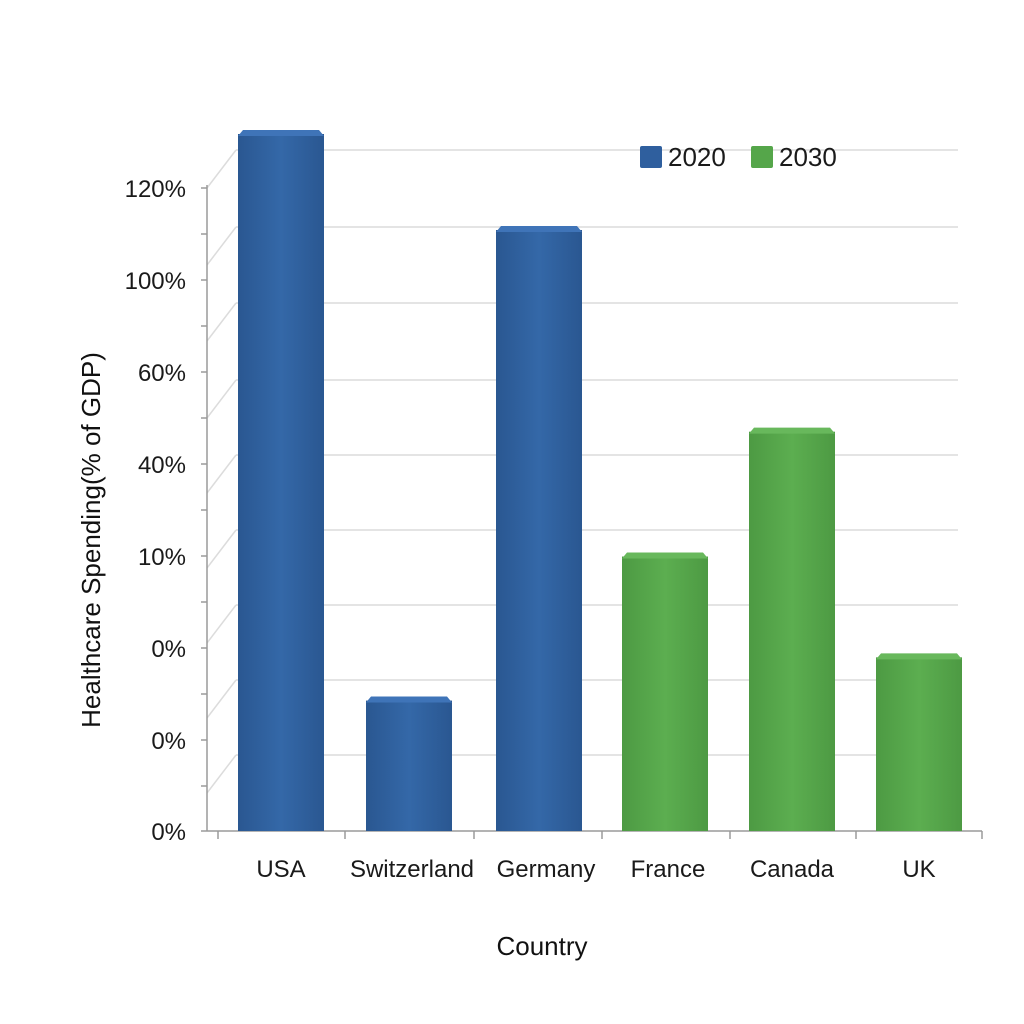 The height and width of the screenshot is (1024, 1024). What do you see at coordinates (541, 946) in the screenshot?
I see `x-axis-title: Country` at bounding box center [541, 946].